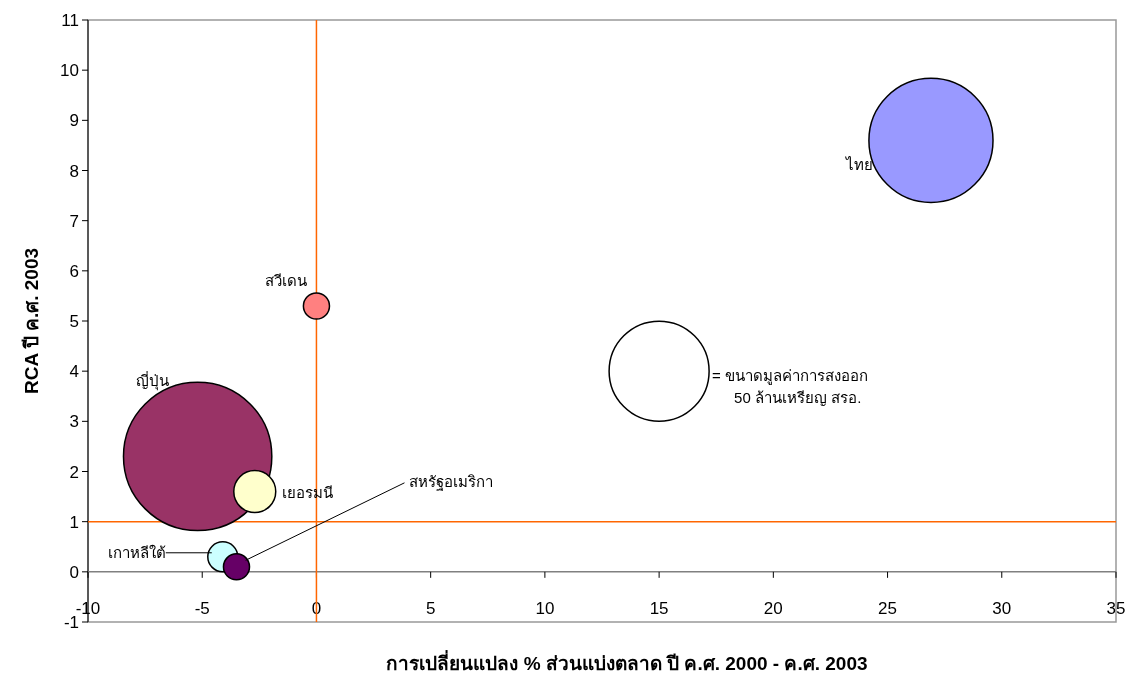  Describe the element at coordinates (74, 522) in the screenshot. I see `y-tick-label: 1` at that location.